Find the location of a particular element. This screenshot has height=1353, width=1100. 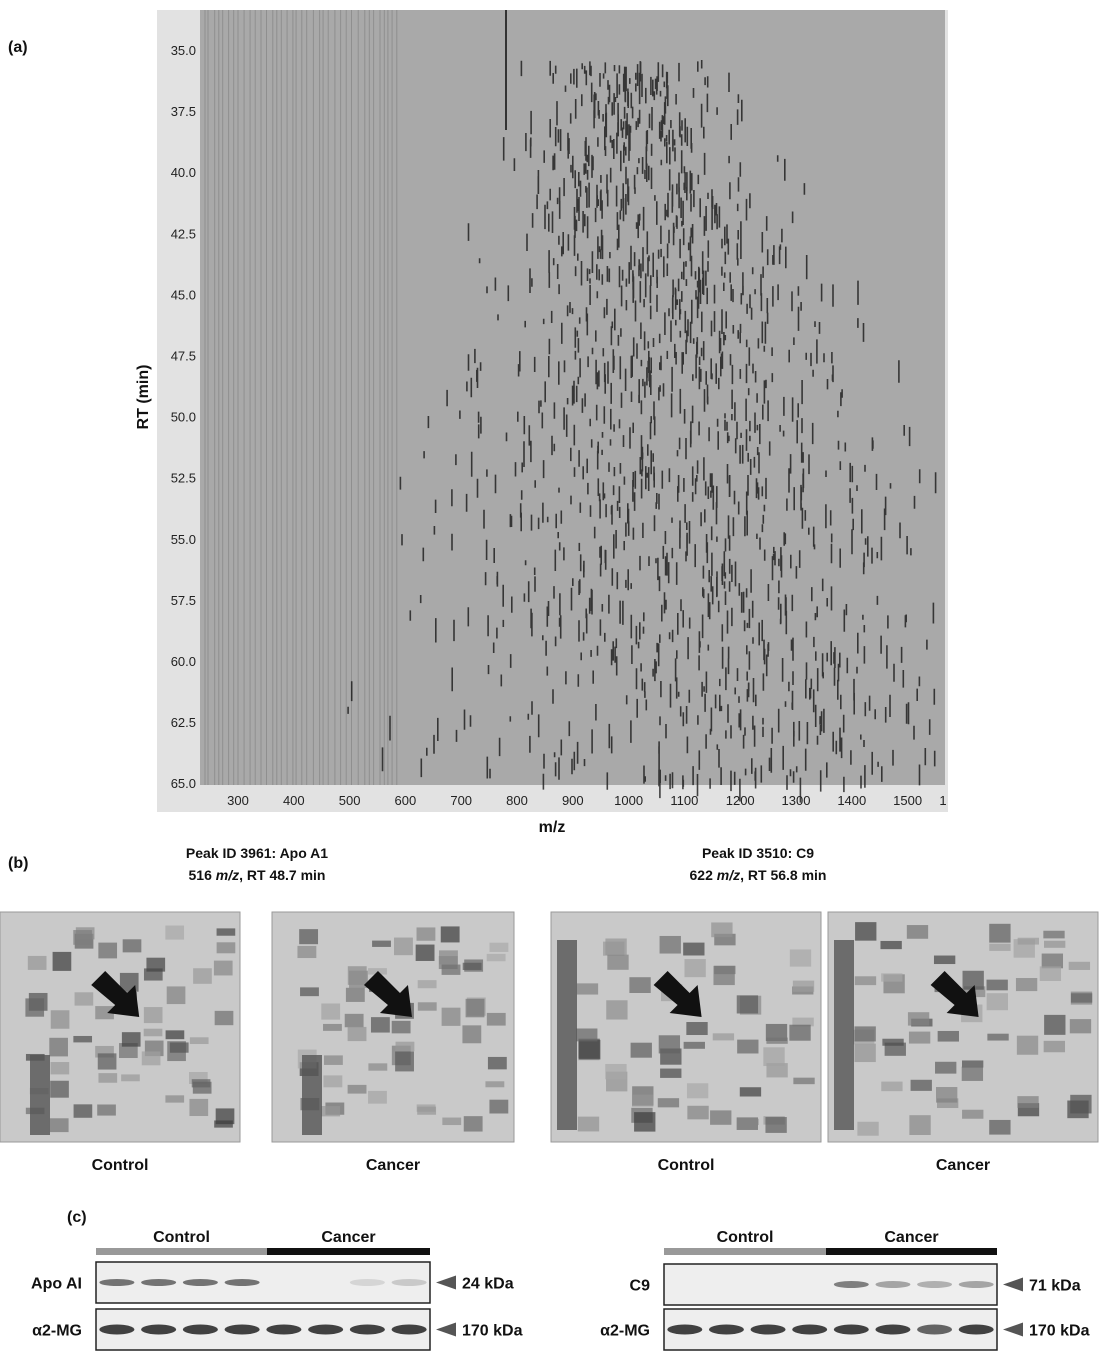

baseline-streaks is located at coordinates (301, 397).